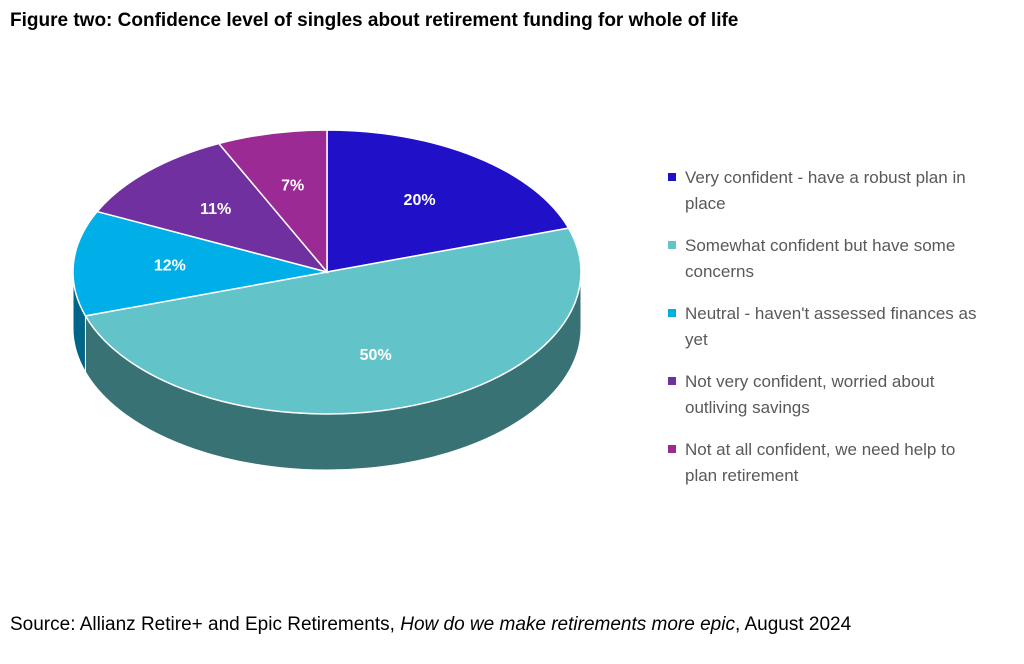 Image resolution: width=1024 pixels, height=664 pixels. Describe the element at coordinates (420, 200) in the screenshot. I see `data-label: 20%` at that location.